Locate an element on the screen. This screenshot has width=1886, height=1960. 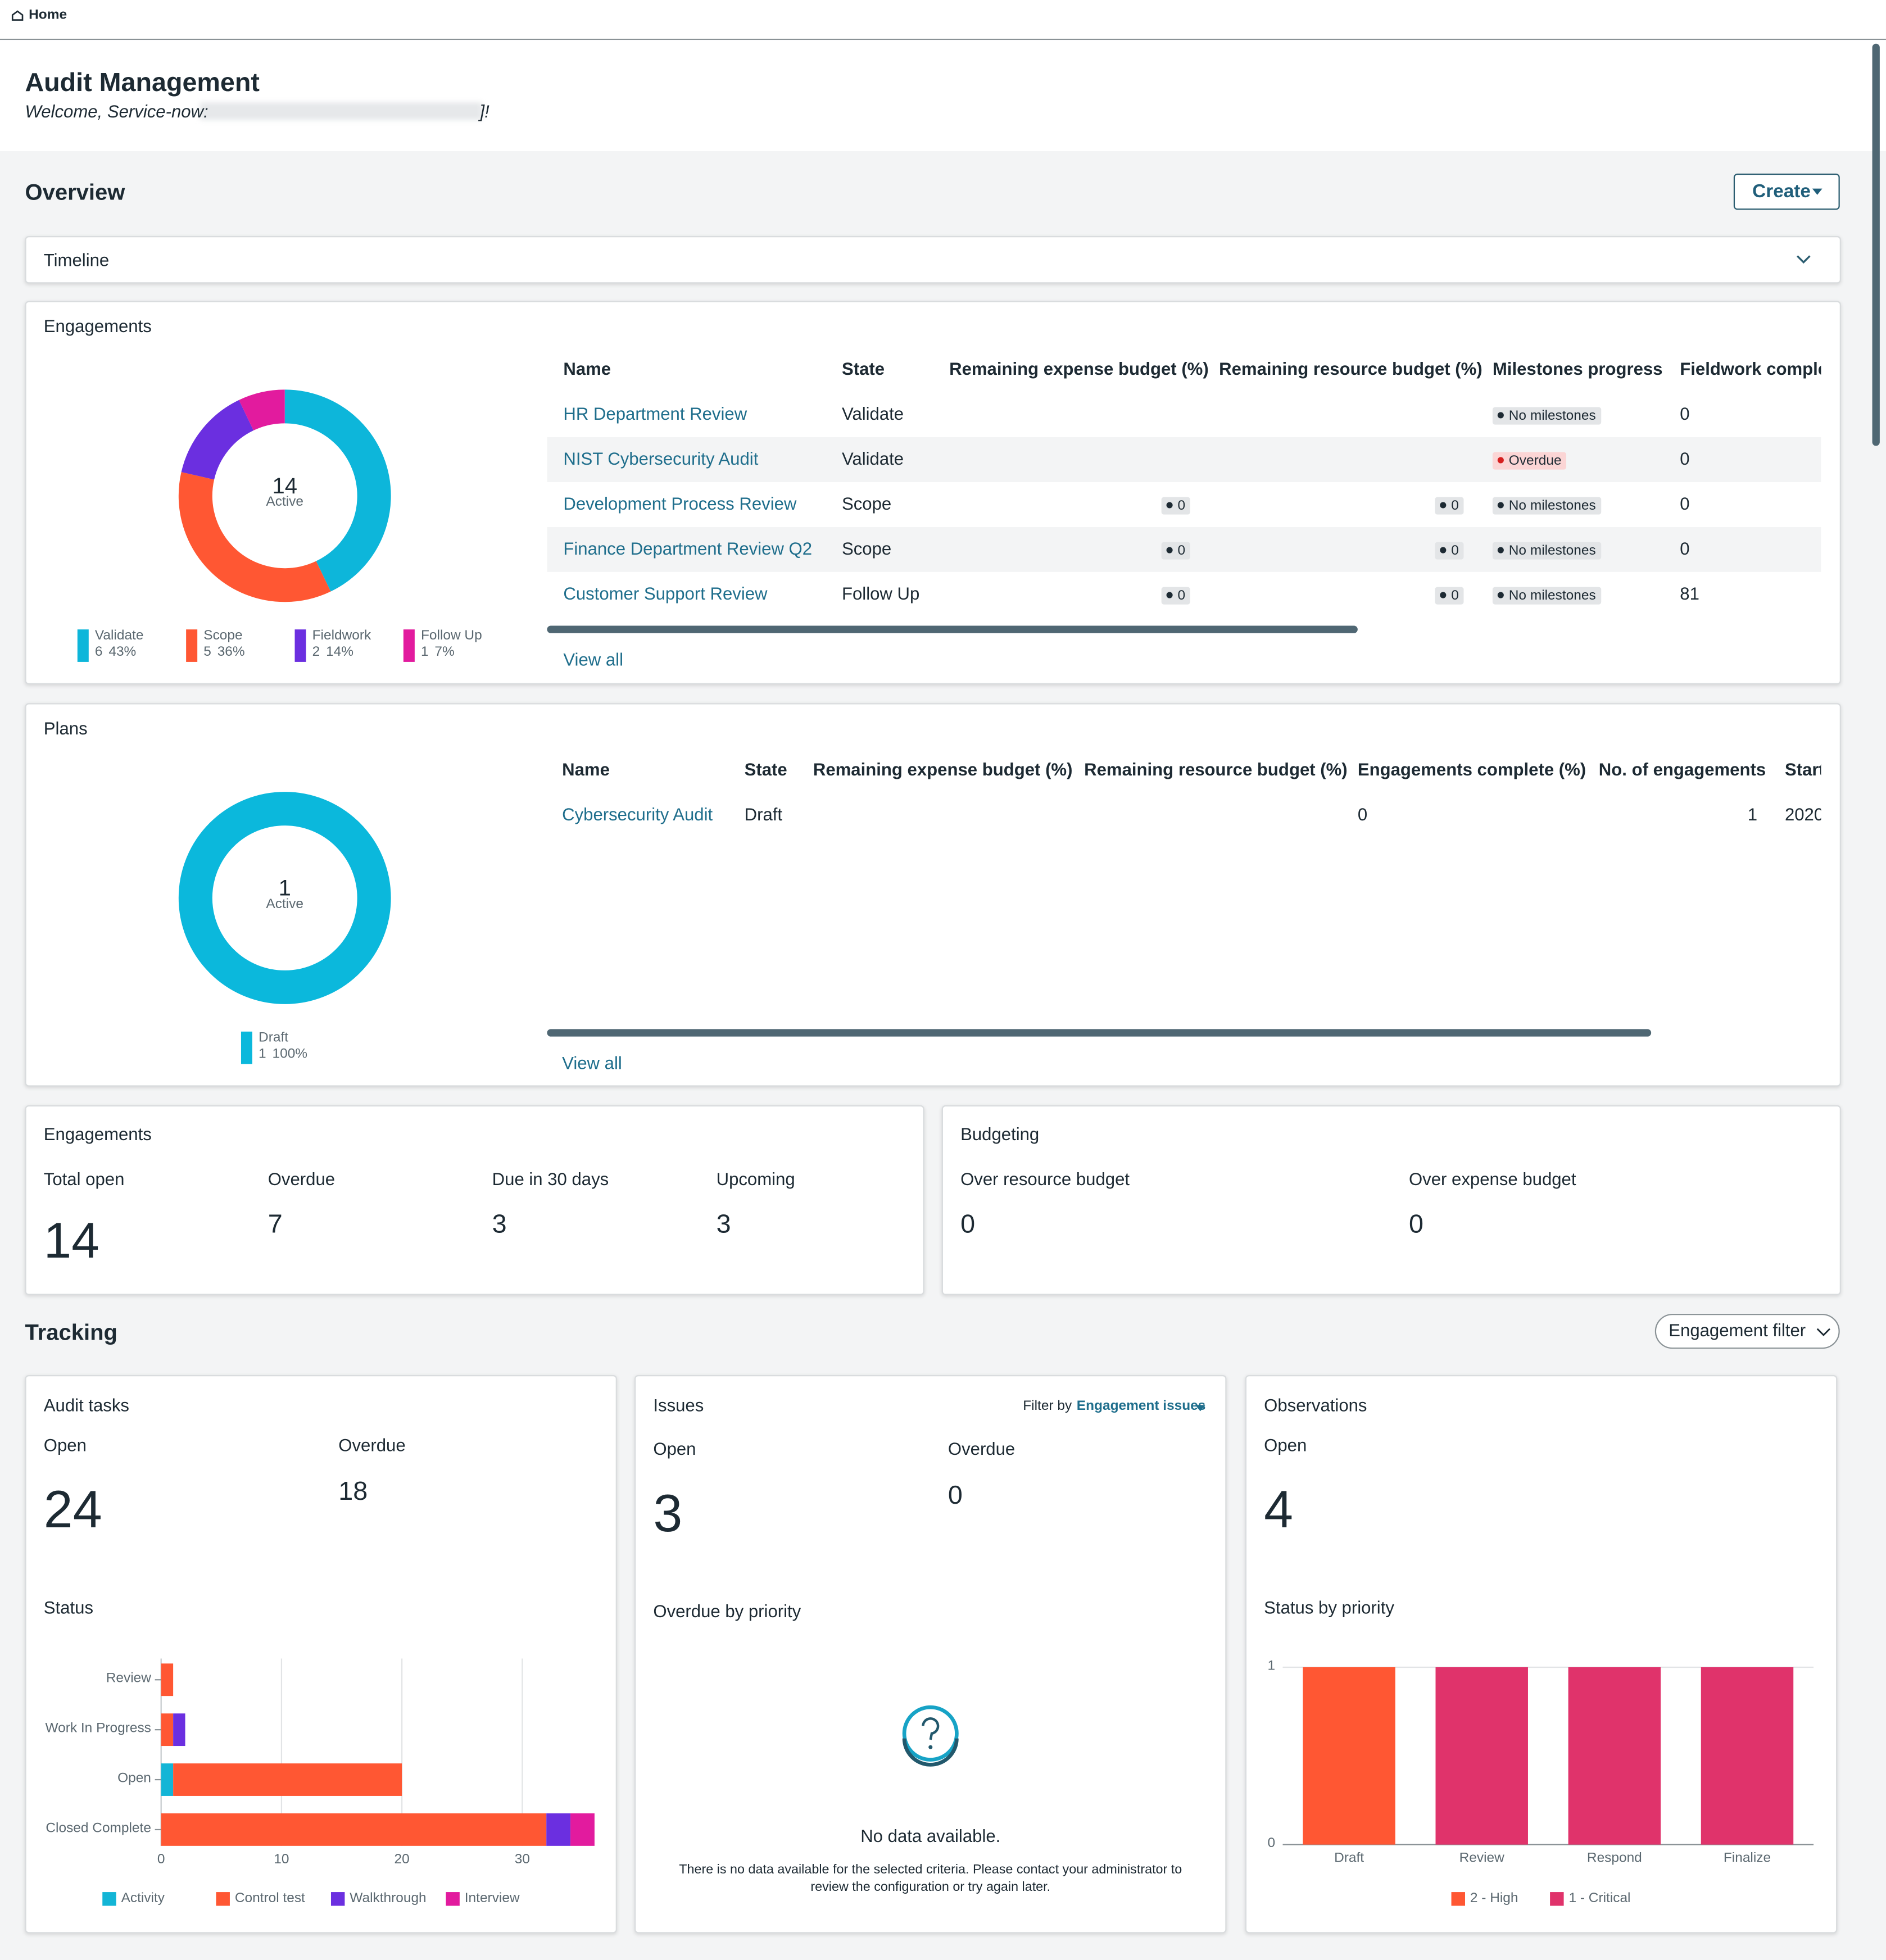
column-header: State is located at coordinates (765, 769).